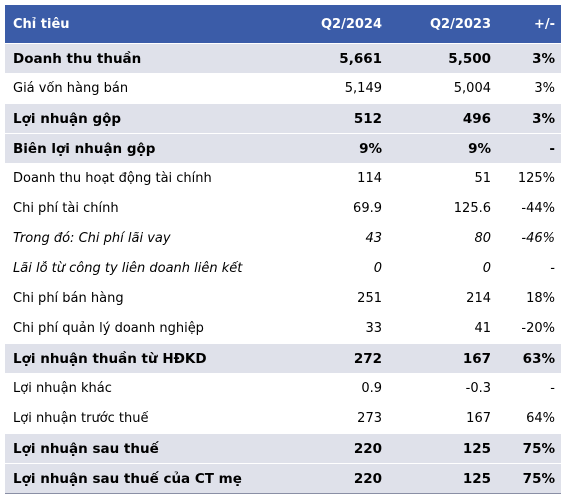 Image resolution: width=566 pixels, height=494 pixels. I want to click on table-header: Chỉ tiêu Q2/2024 Q2/2023 +/-, so click(283, 24).